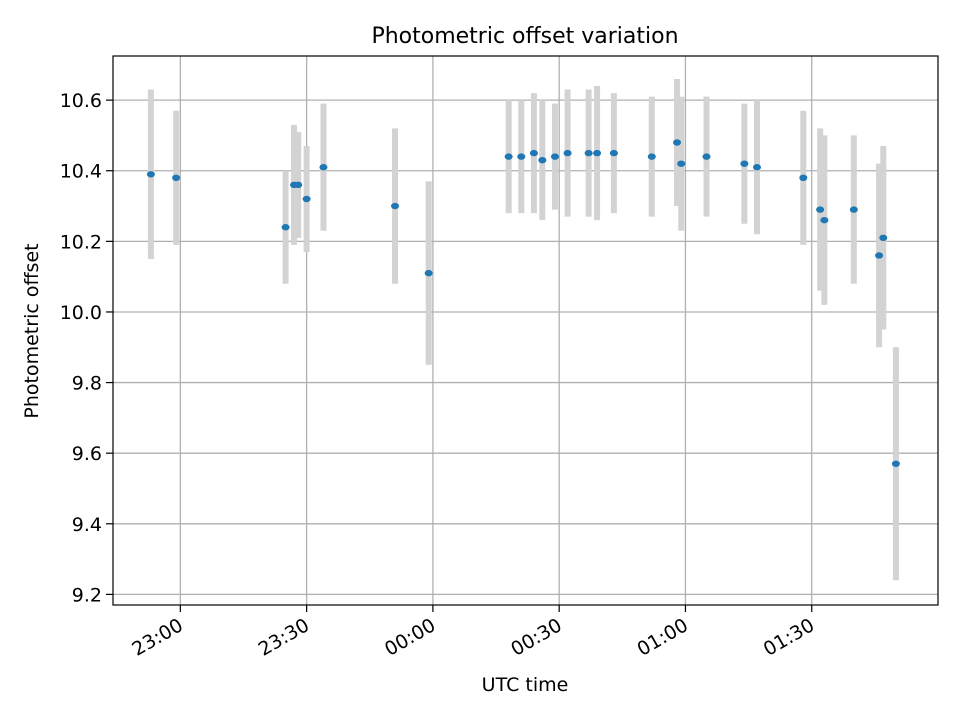  I want to click on y-tick-label: 10.2, so click(81, 242).